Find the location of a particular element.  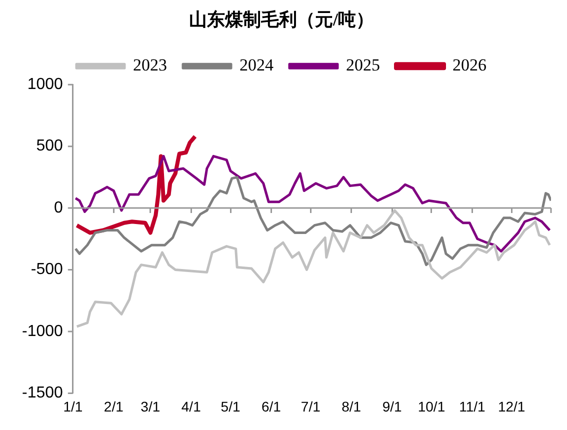

y-tick-label: 0 is located at coordinates (59, 207).